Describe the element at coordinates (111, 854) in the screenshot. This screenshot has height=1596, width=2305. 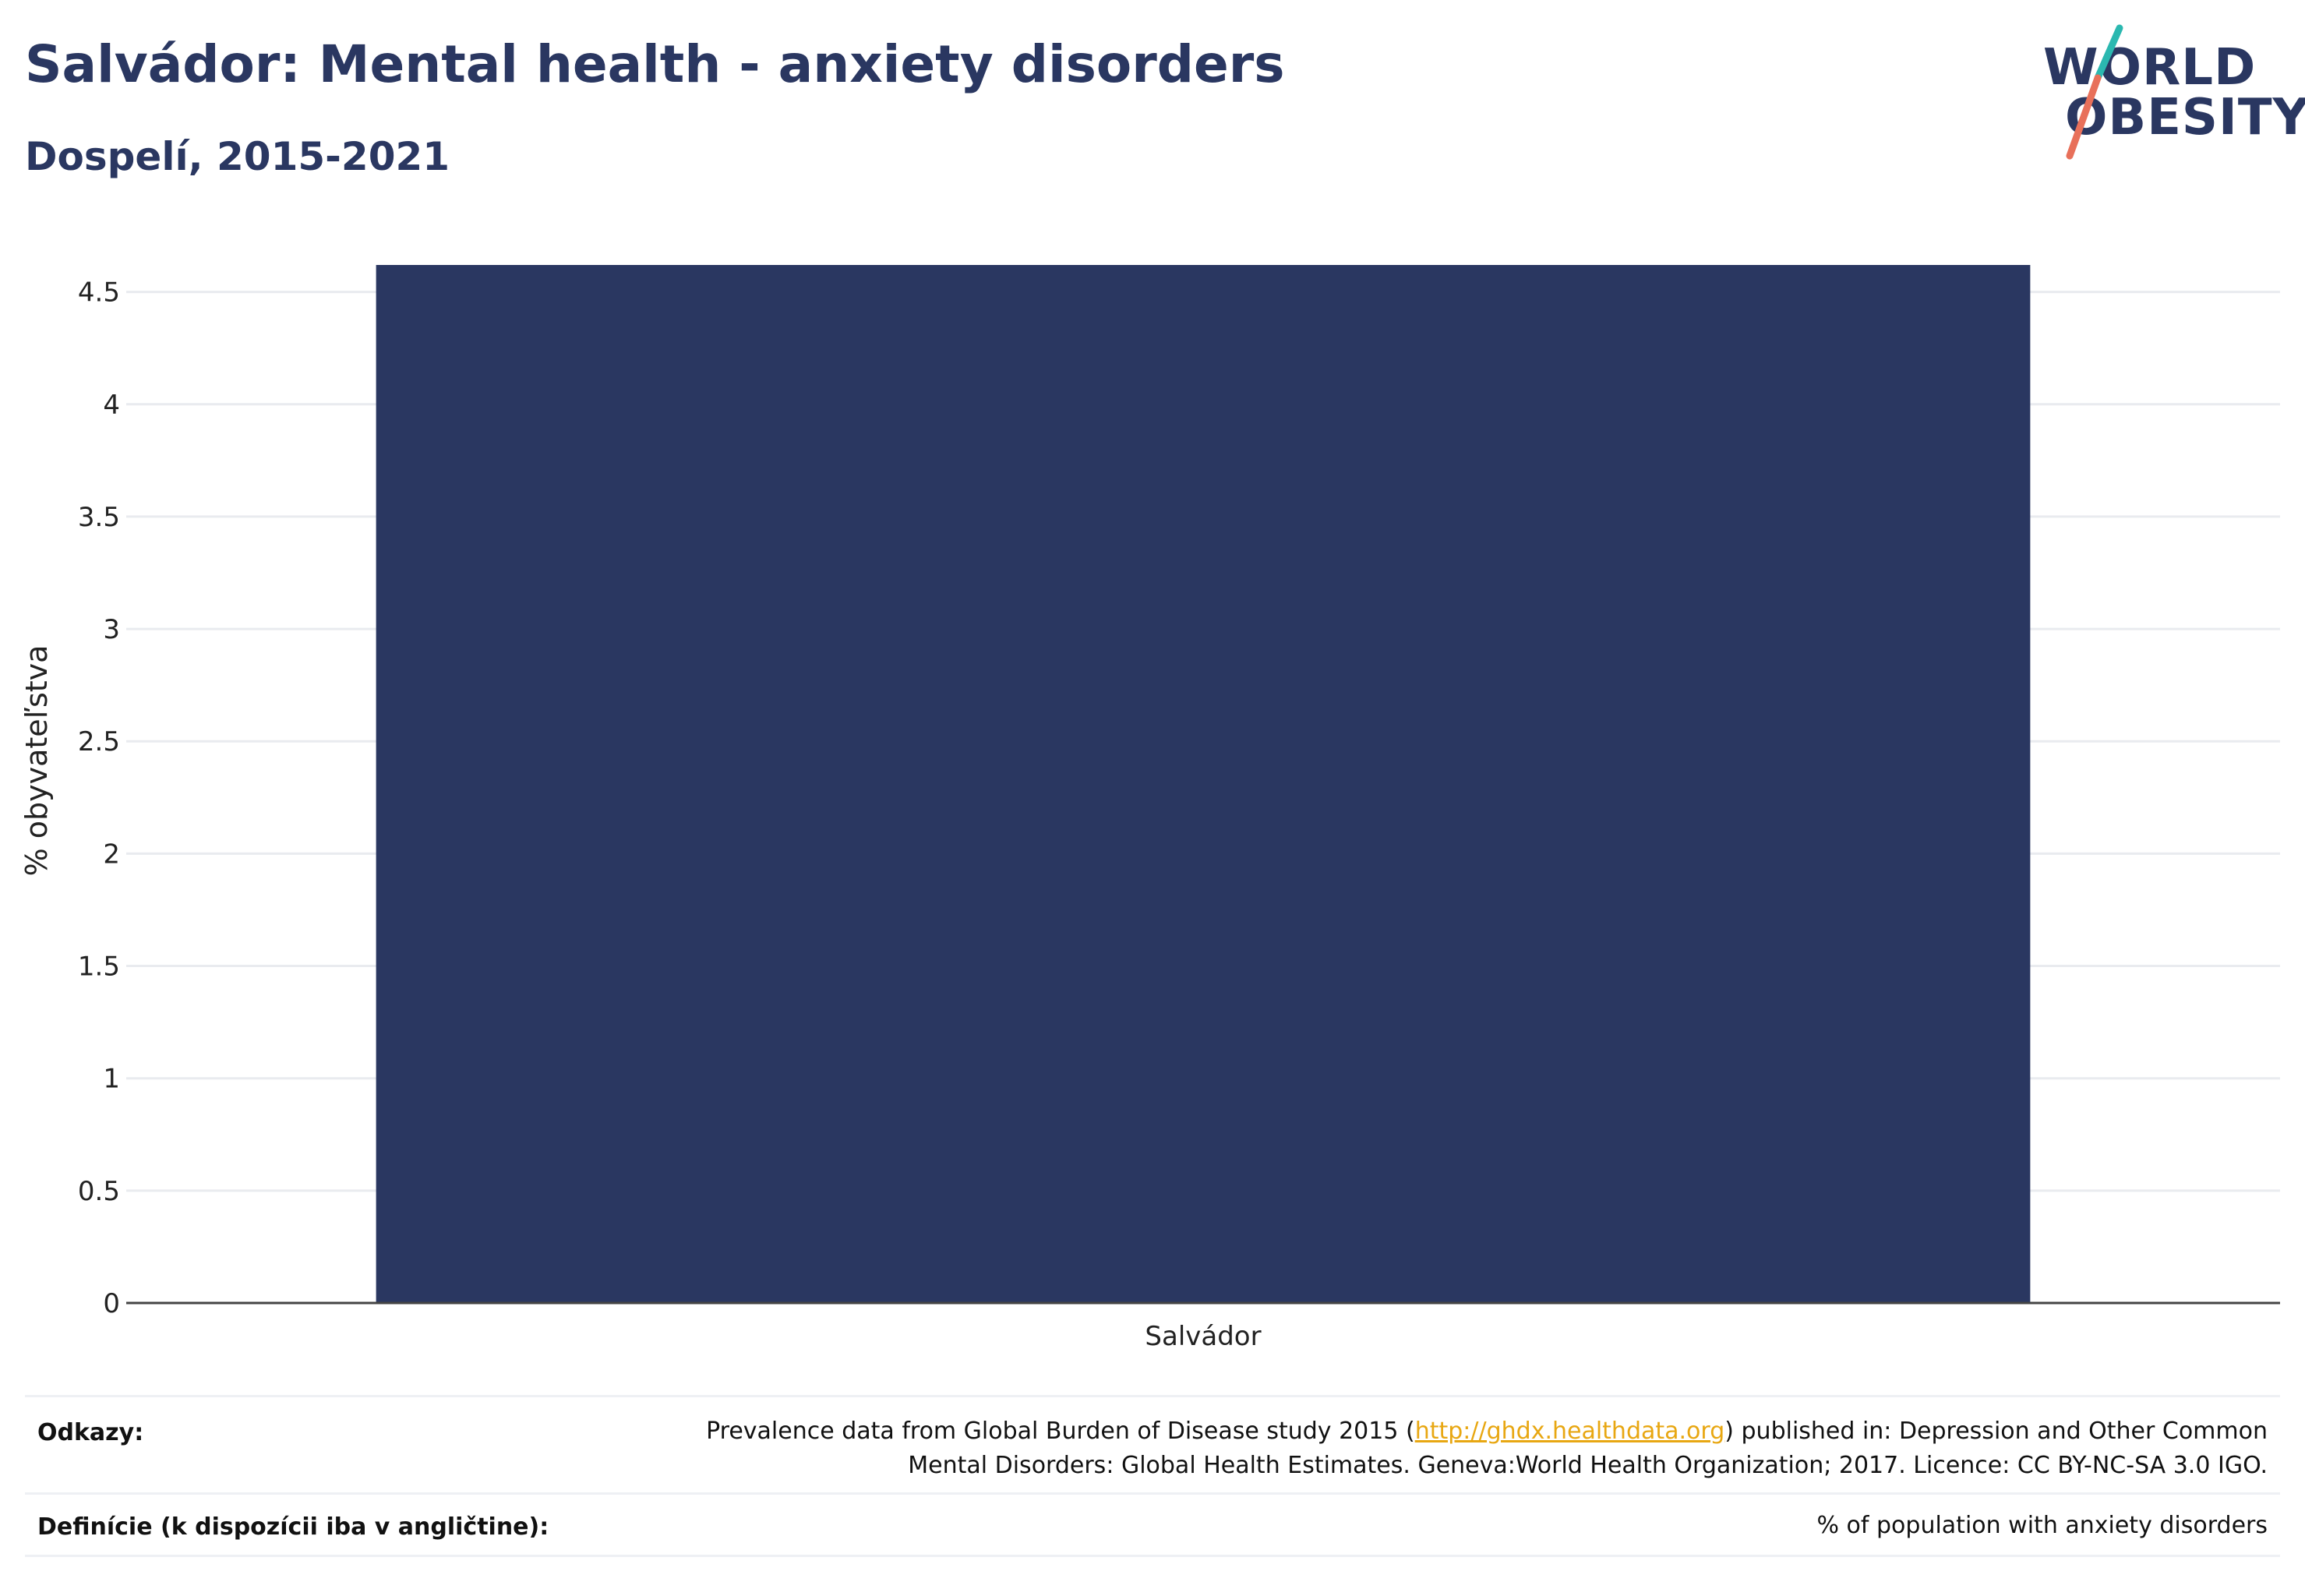
I see `y-tick-label: 2` at that location.